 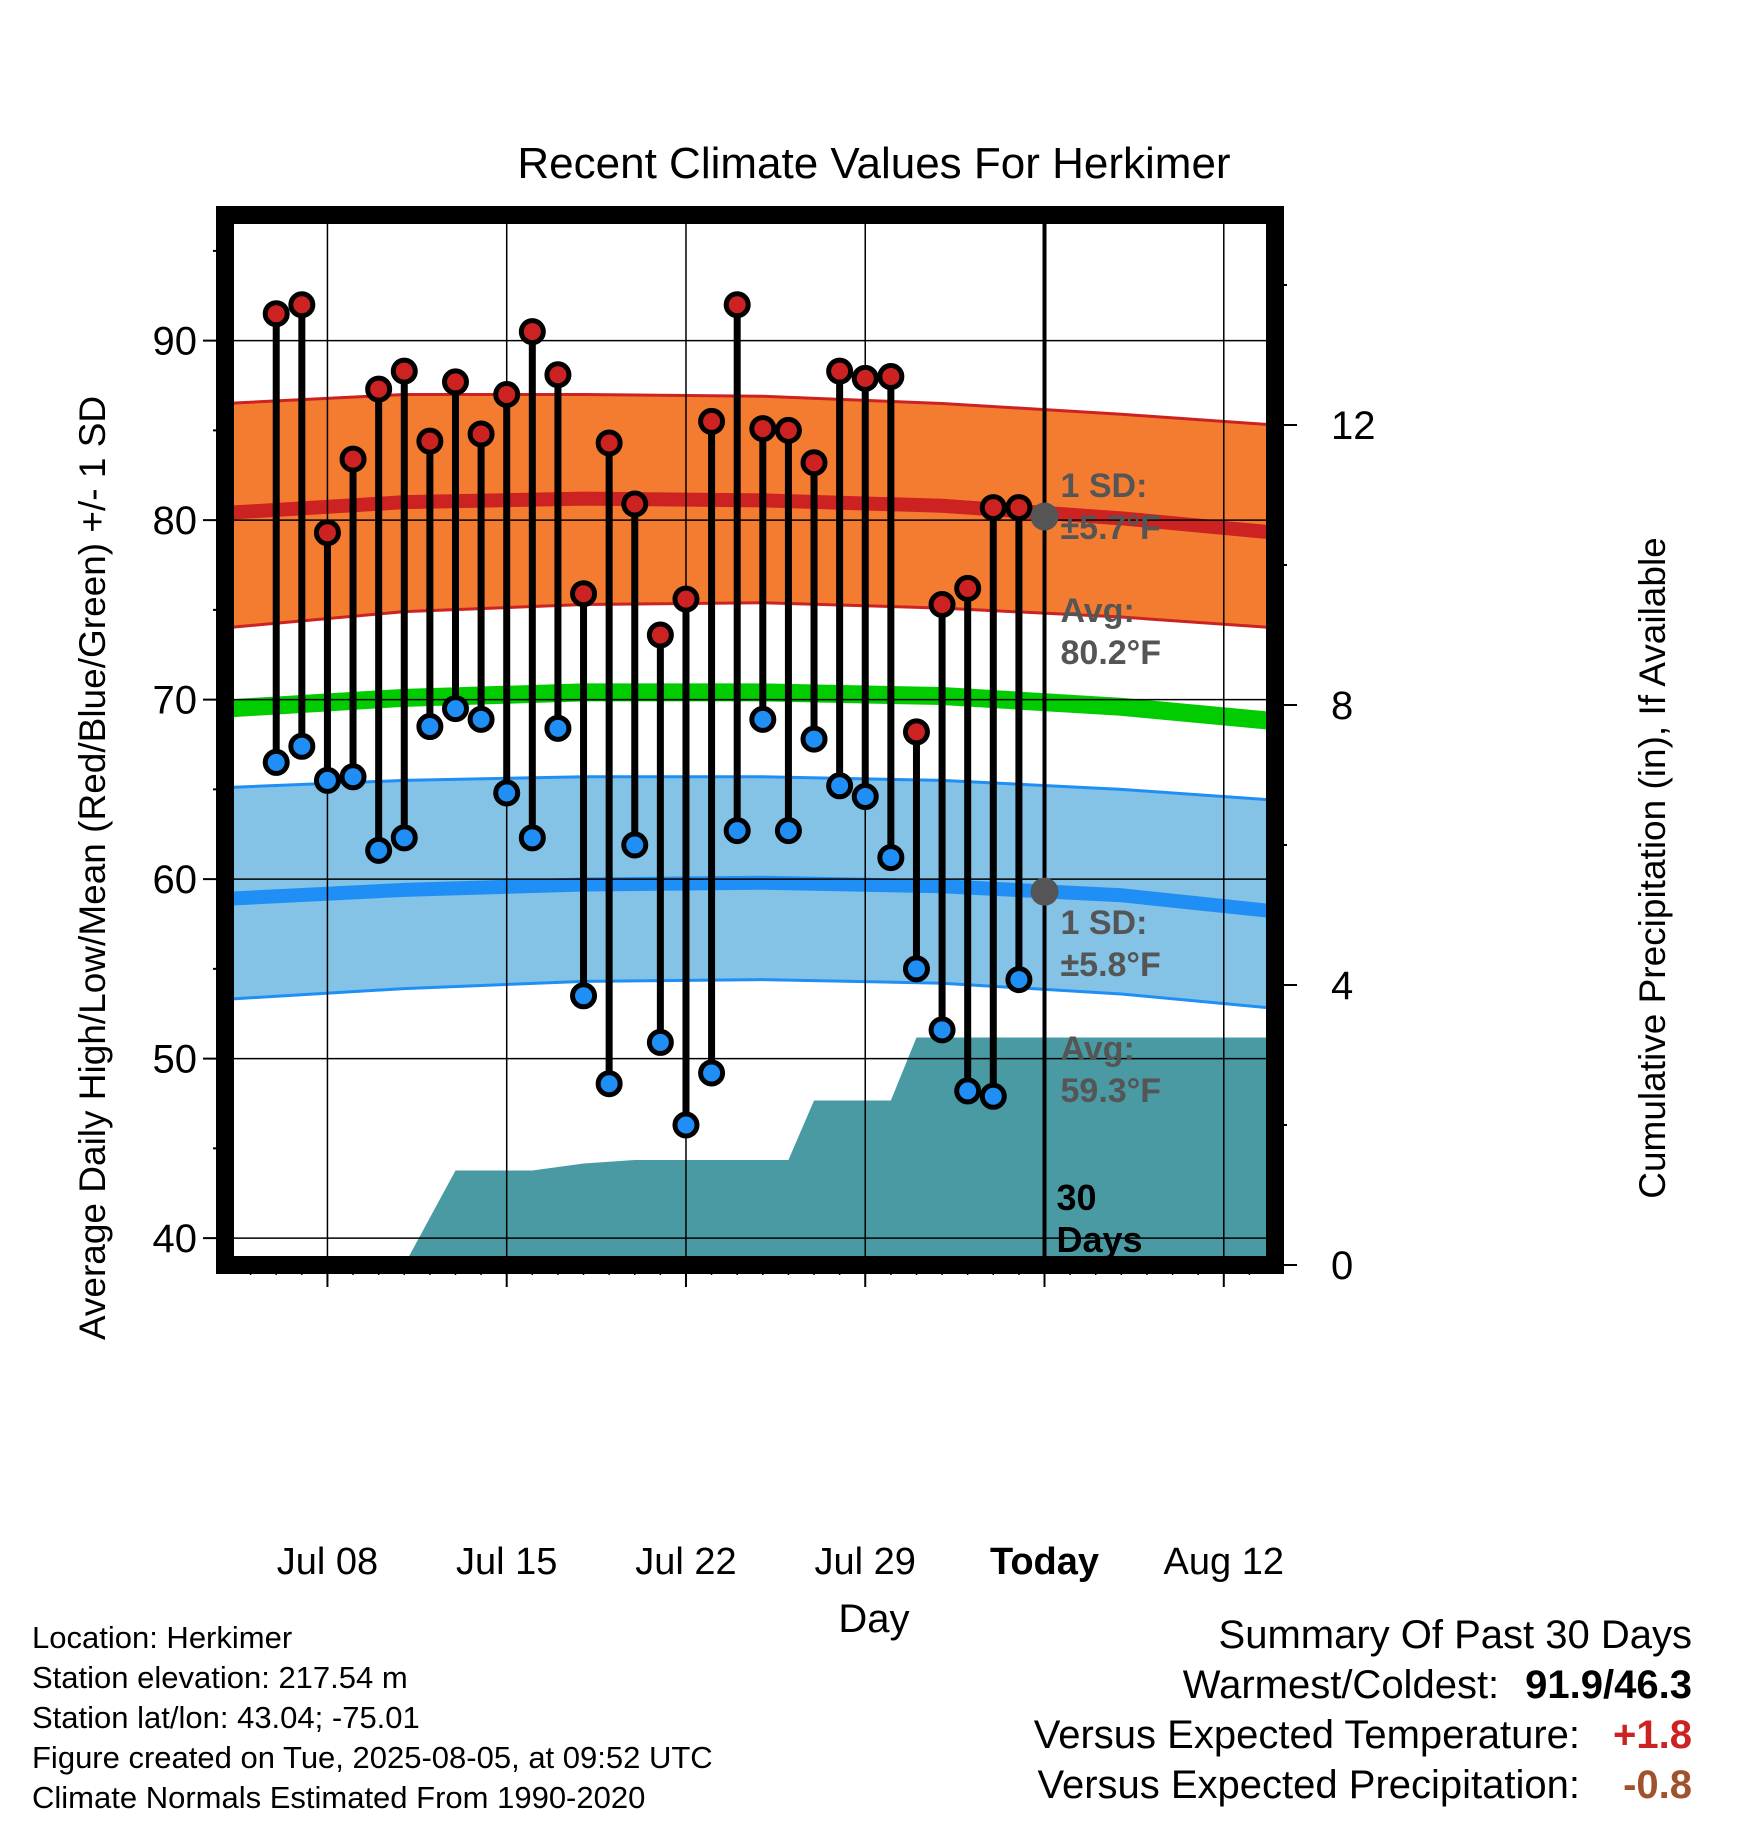 I want to click on x-axis-tick-label: Jul 08, so click(x=327, y=1562).